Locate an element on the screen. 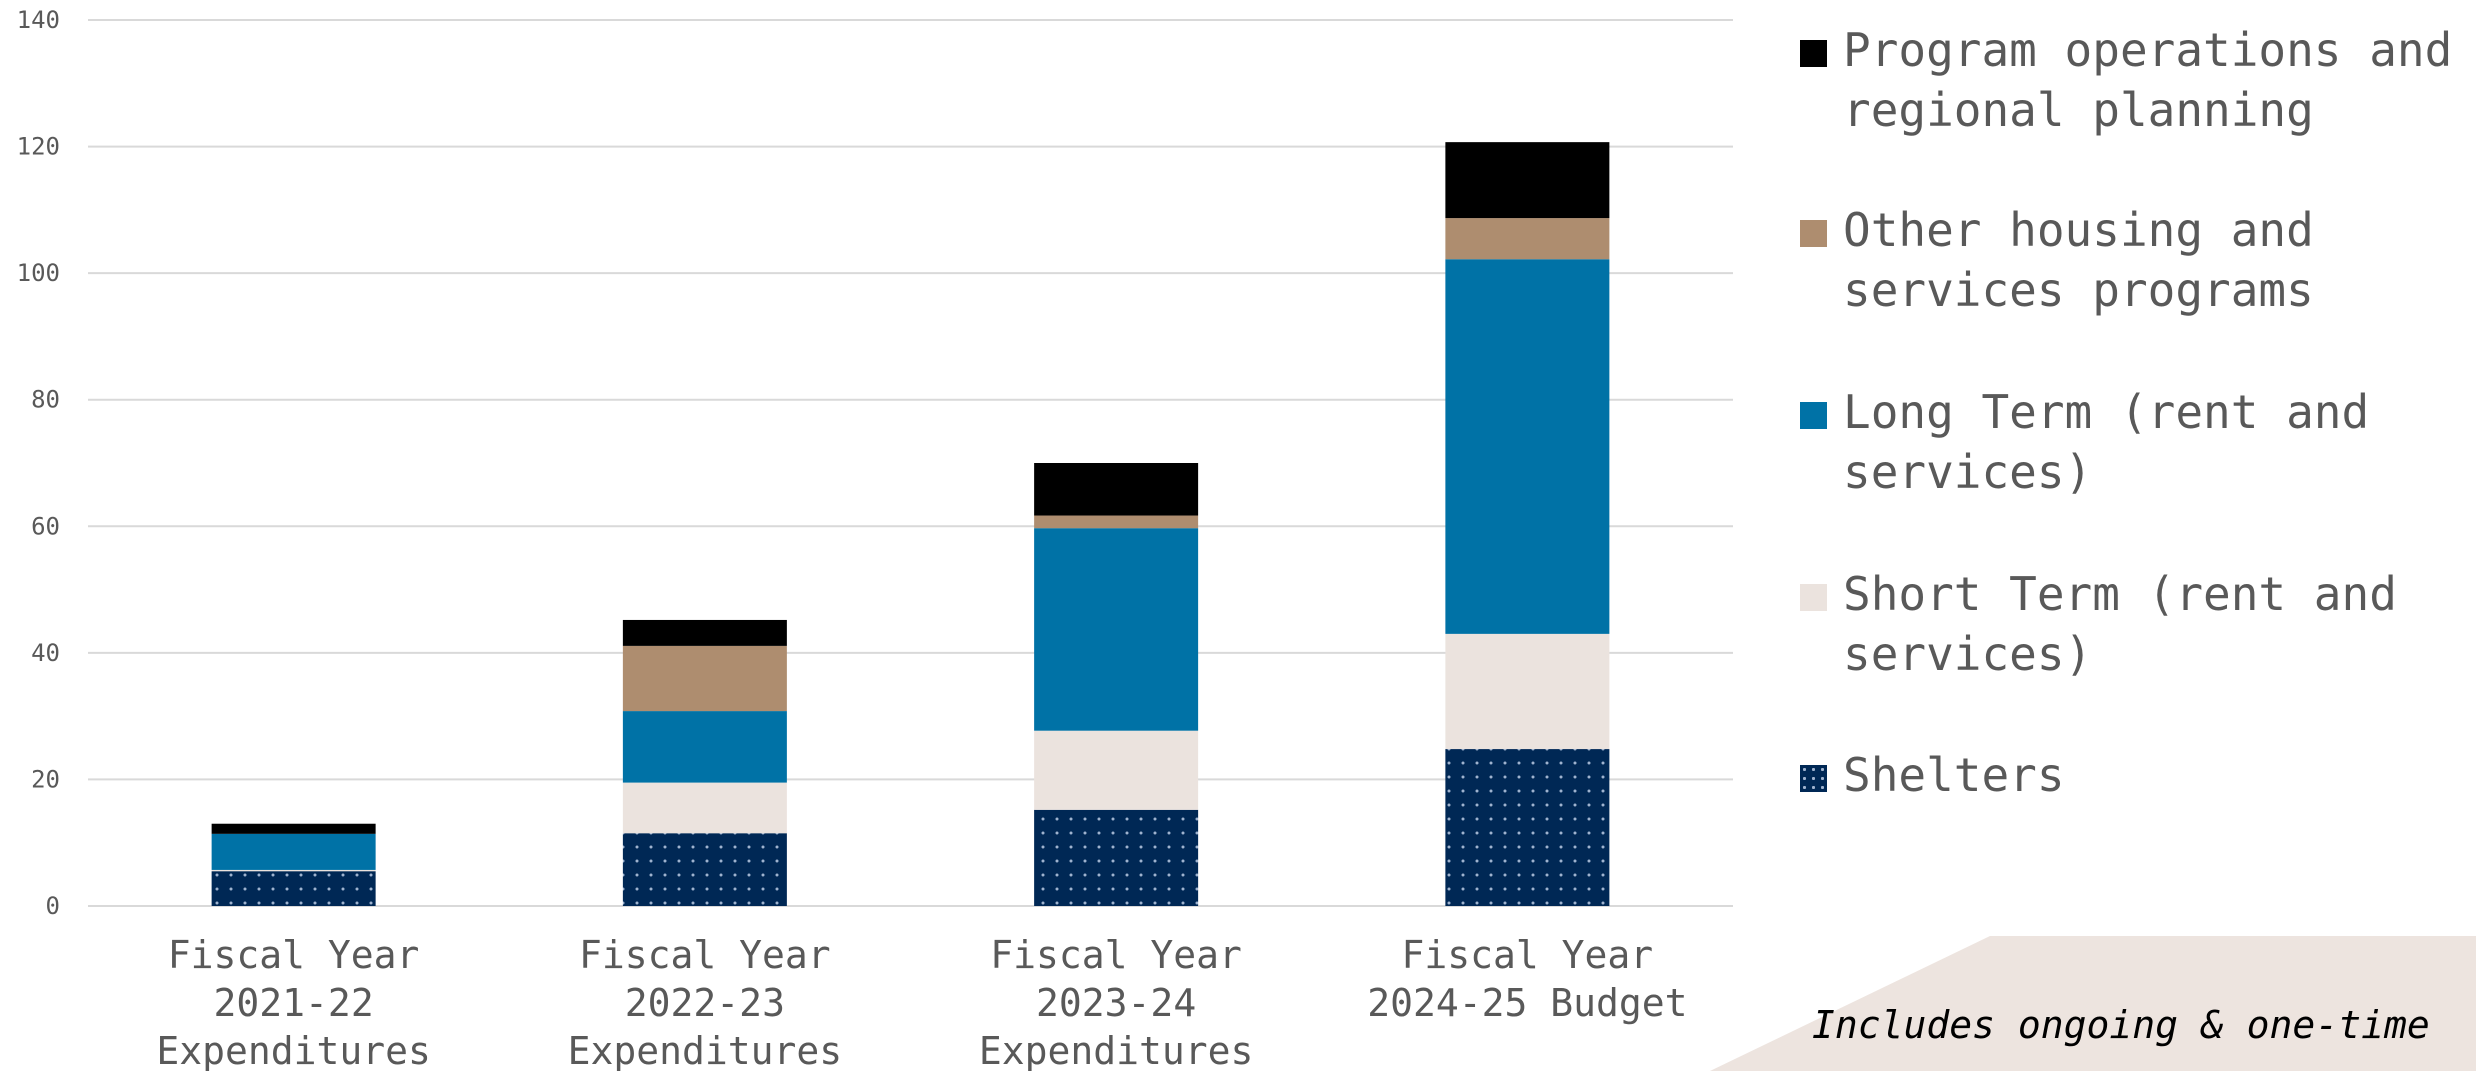 The width and height of the screenshot is (2476, 1071). y-tick-label: 40 is located at coordinates (45, 653).